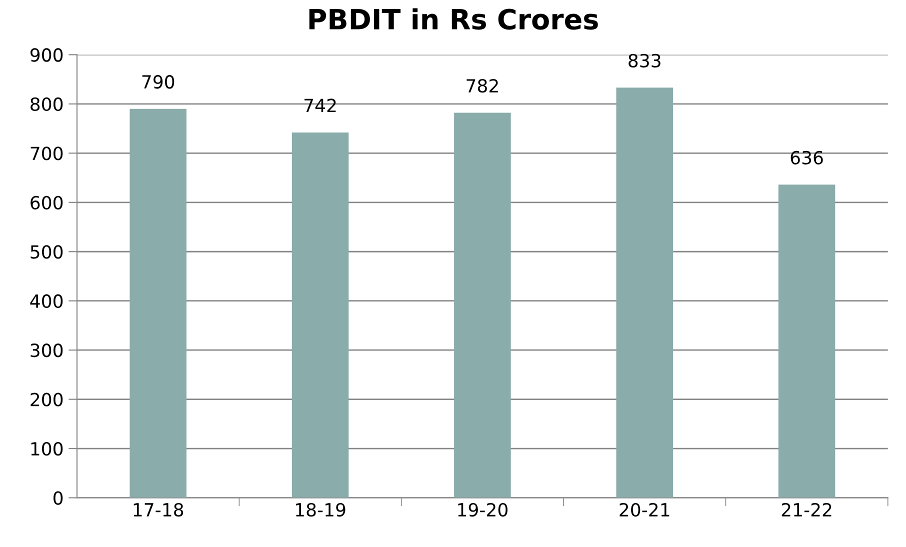 The image size is (906, 547). What do you see at coordinates (483, 509) in the screenshot?
I see `x-tick-label: 19-20` at bounding box center [483, 509].